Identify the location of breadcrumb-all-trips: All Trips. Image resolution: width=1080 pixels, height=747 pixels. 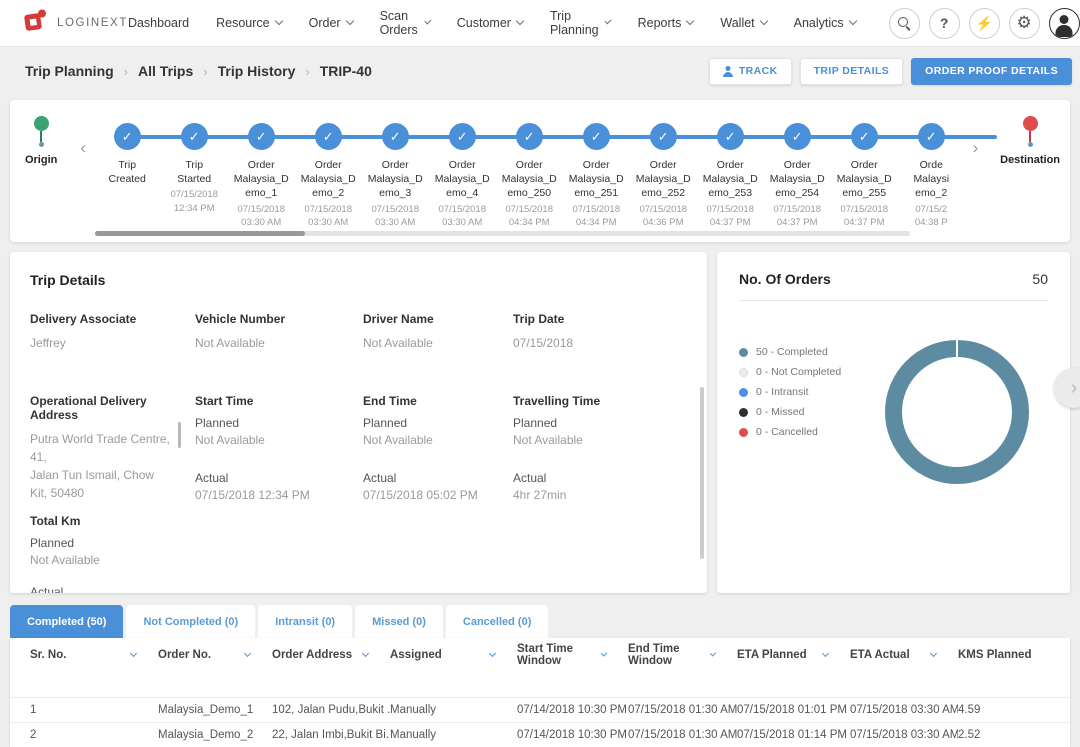
(166, 71).